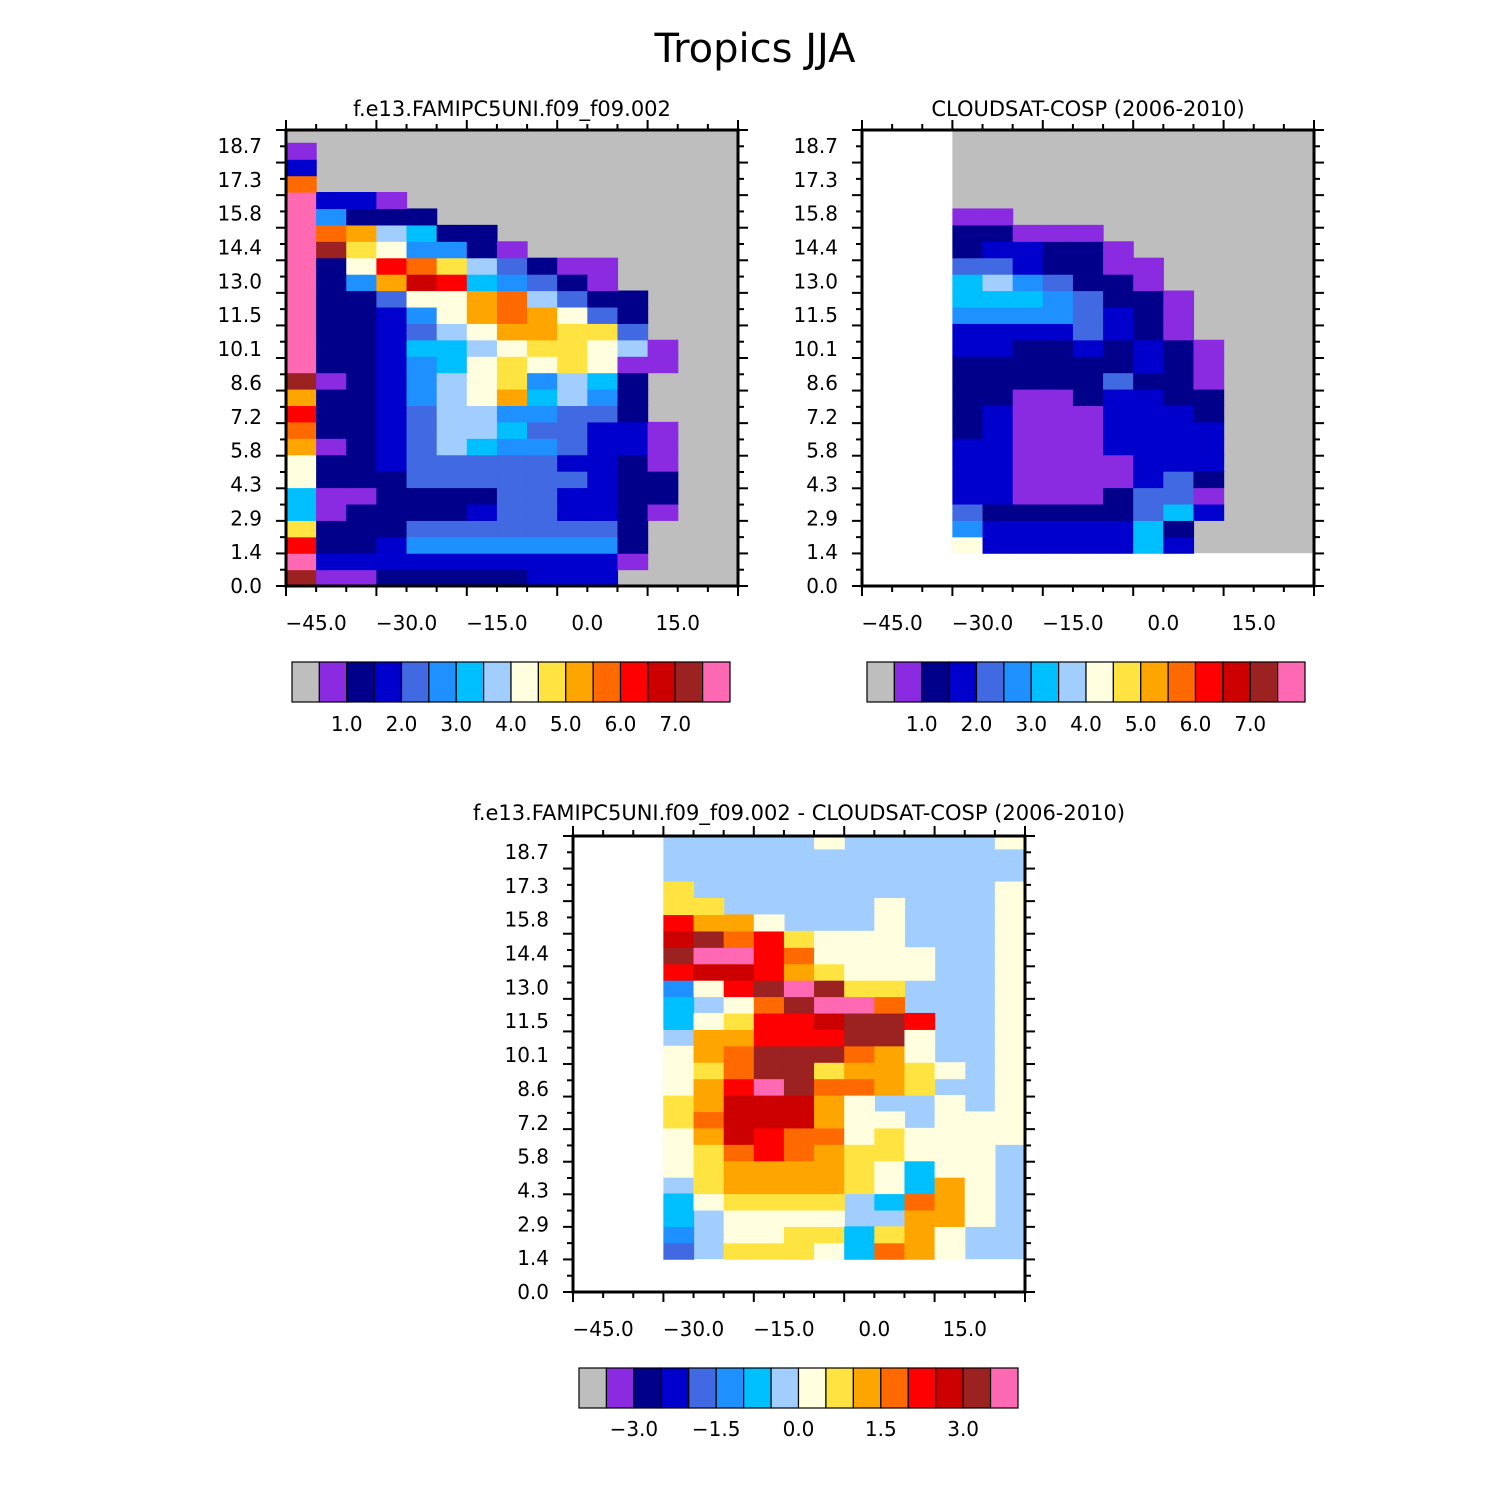 This screenshot has width=1510, height=1510. I want to click on colorbar-label: 3.0, so click(1031, 724).